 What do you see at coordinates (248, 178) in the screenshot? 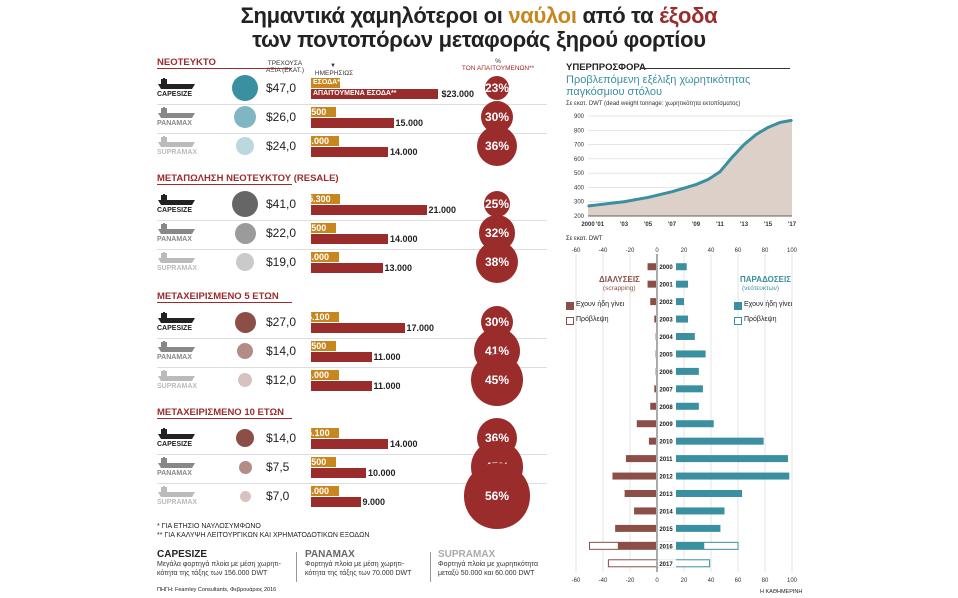
I see `section-title: ΜΕΤΑΠΩΛΗΣΗ ΝΕΟΤΕΥΚΤΟΥ (RESALE)` at bounding box center [248, 178].